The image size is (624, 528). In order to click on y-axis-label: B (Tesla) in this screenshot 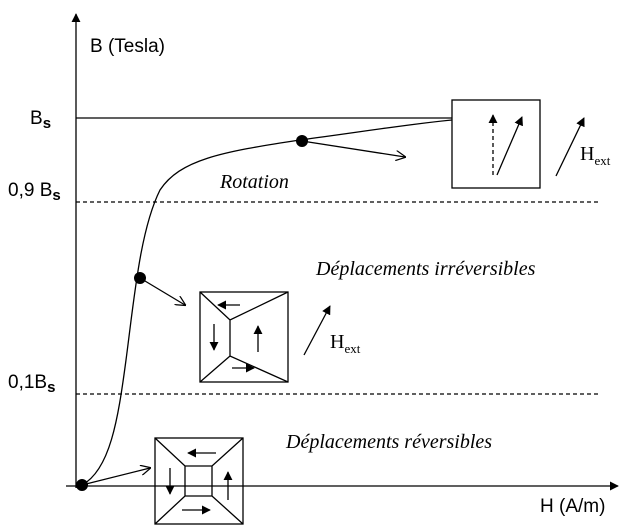, I will do `click(127, 46)`.